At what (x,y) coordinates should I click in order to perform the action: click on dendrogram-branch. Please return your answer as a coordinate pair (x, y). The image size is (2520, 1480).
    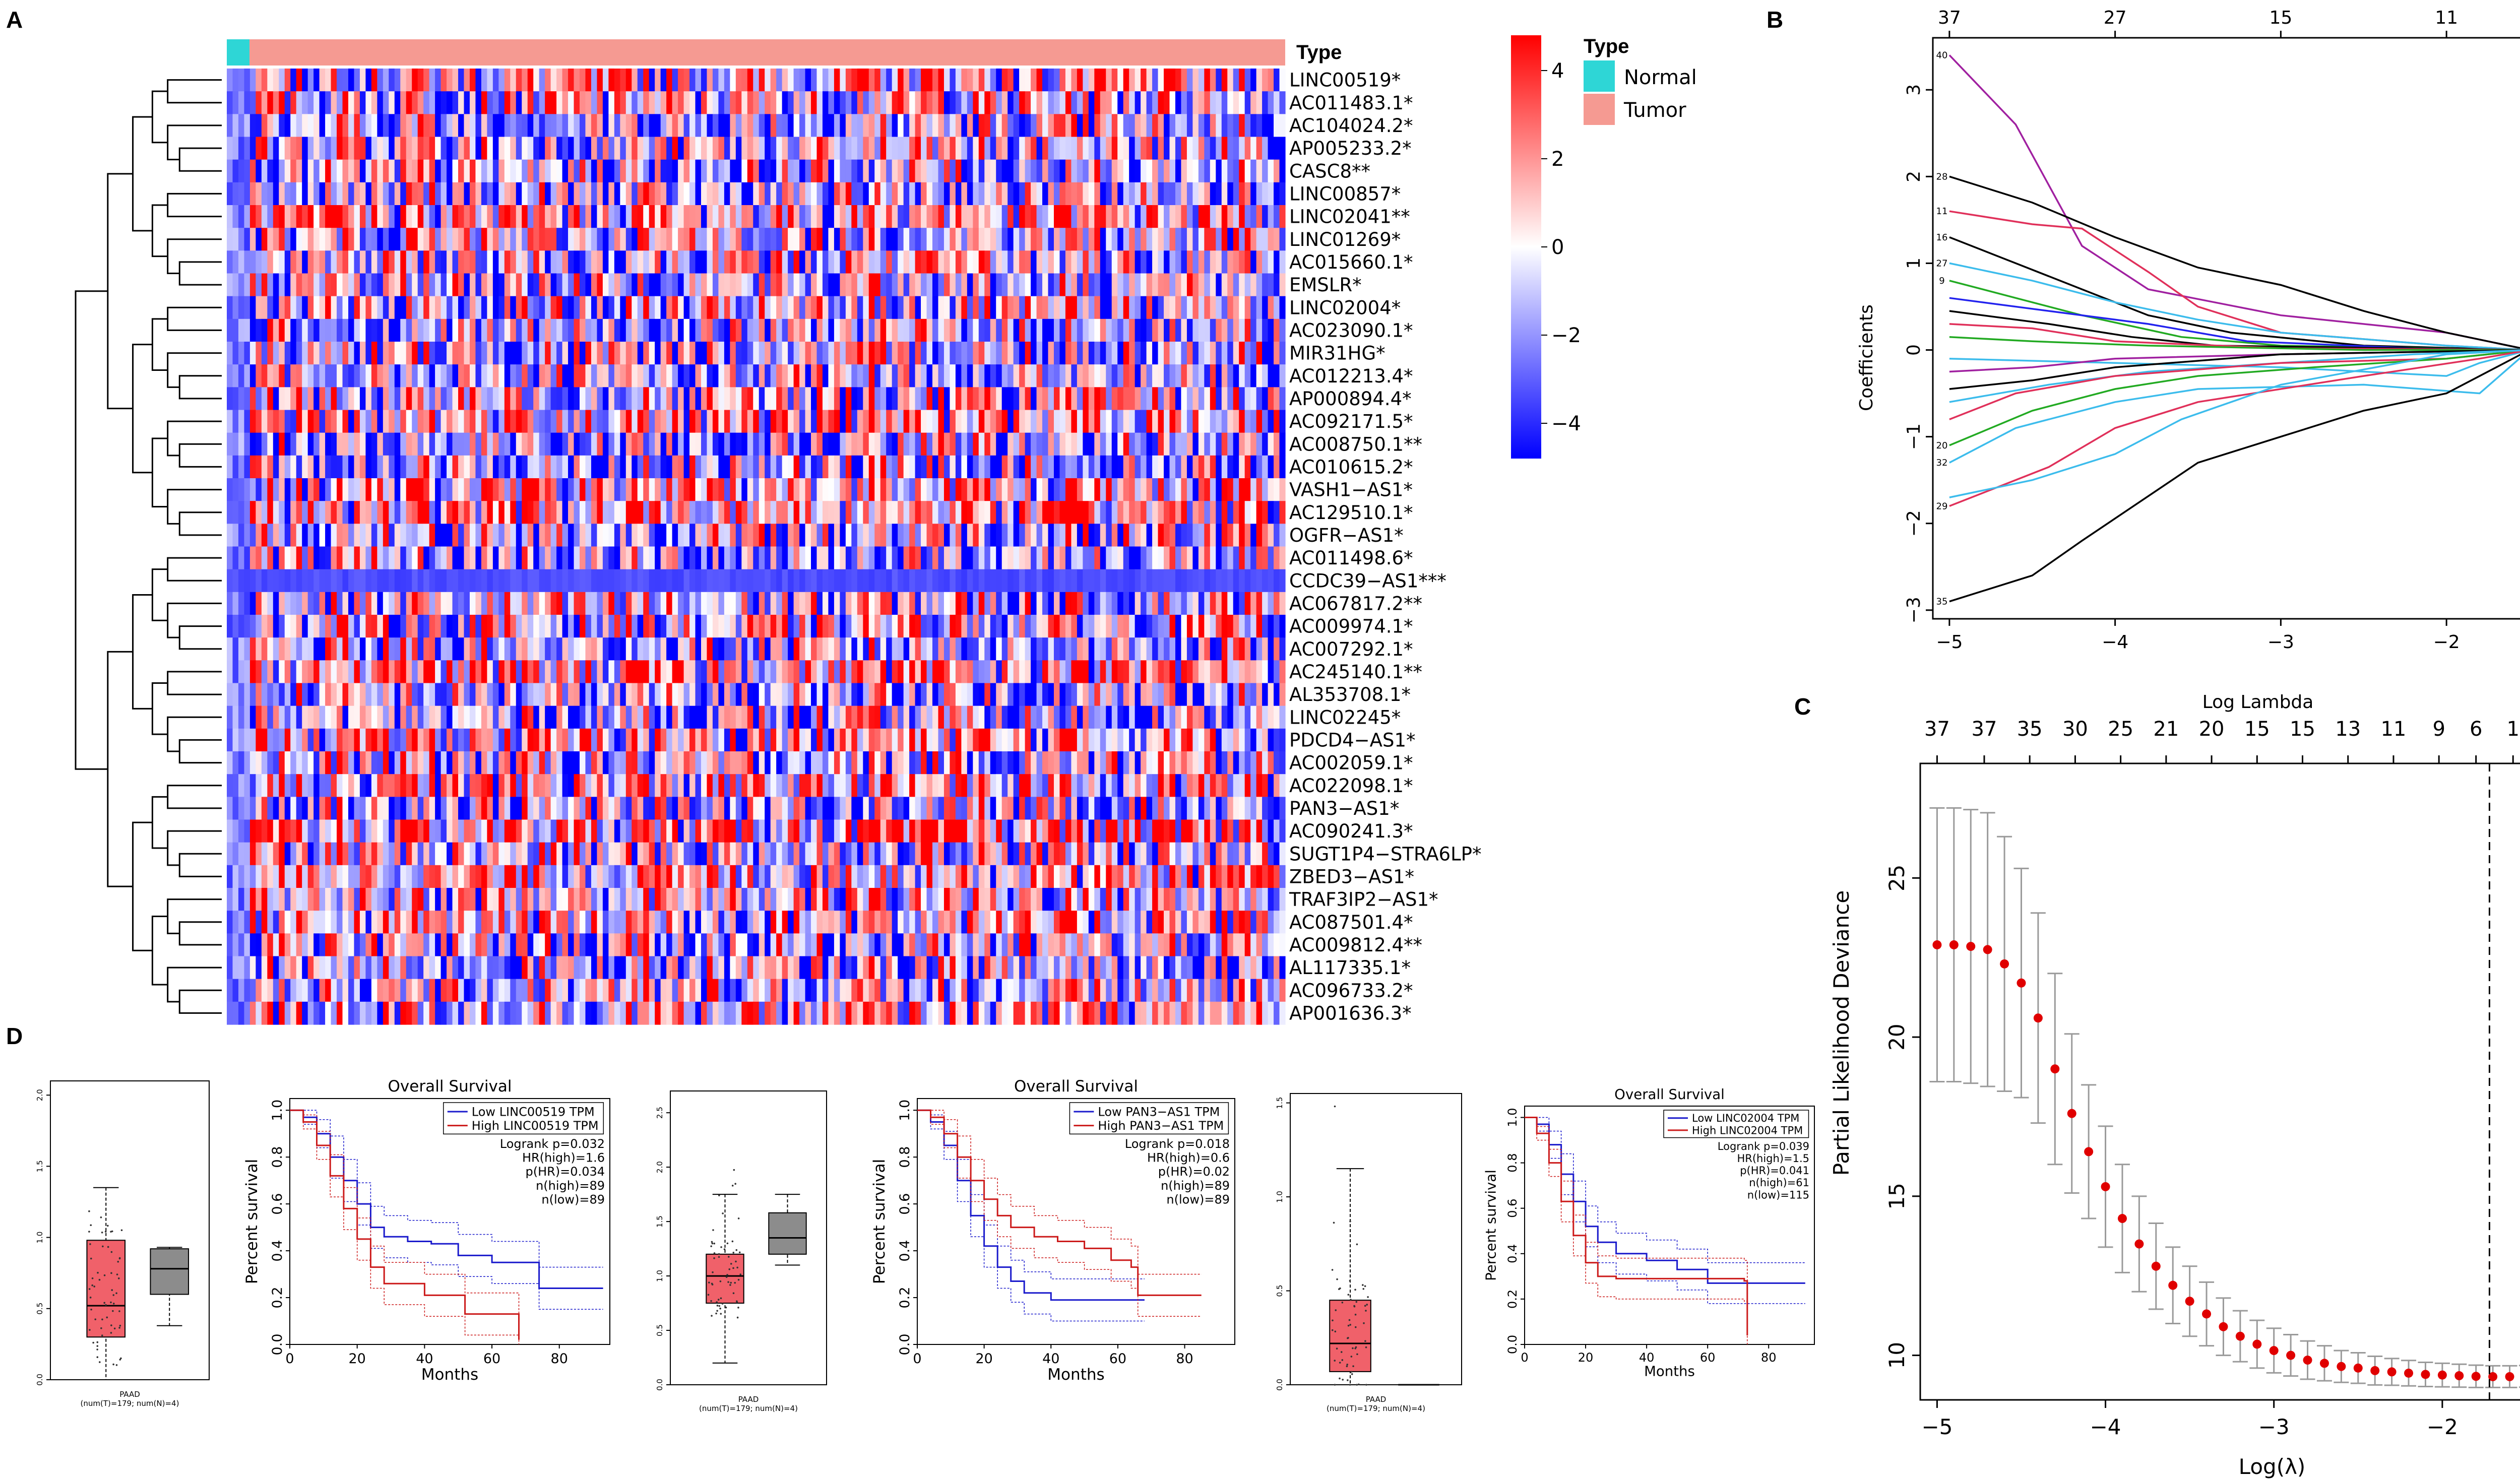
    Looking at the image, I should click on (194, 797).